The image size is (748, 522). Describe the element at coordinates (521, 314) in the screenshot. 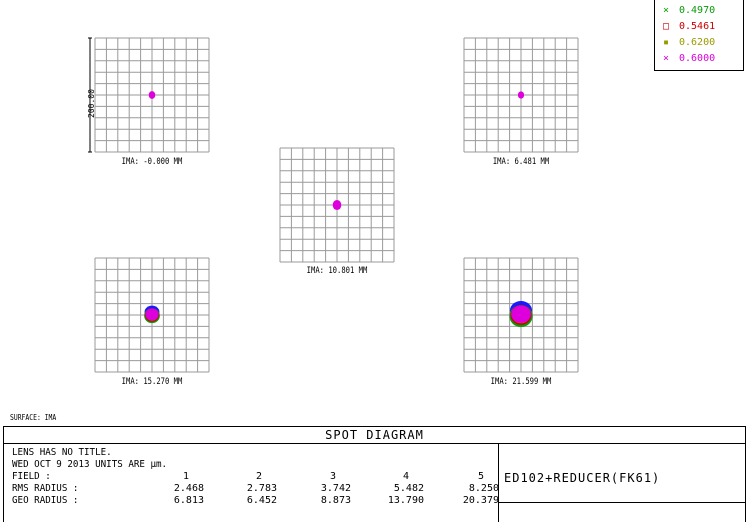

I see `spot-5-wl4` at that location.